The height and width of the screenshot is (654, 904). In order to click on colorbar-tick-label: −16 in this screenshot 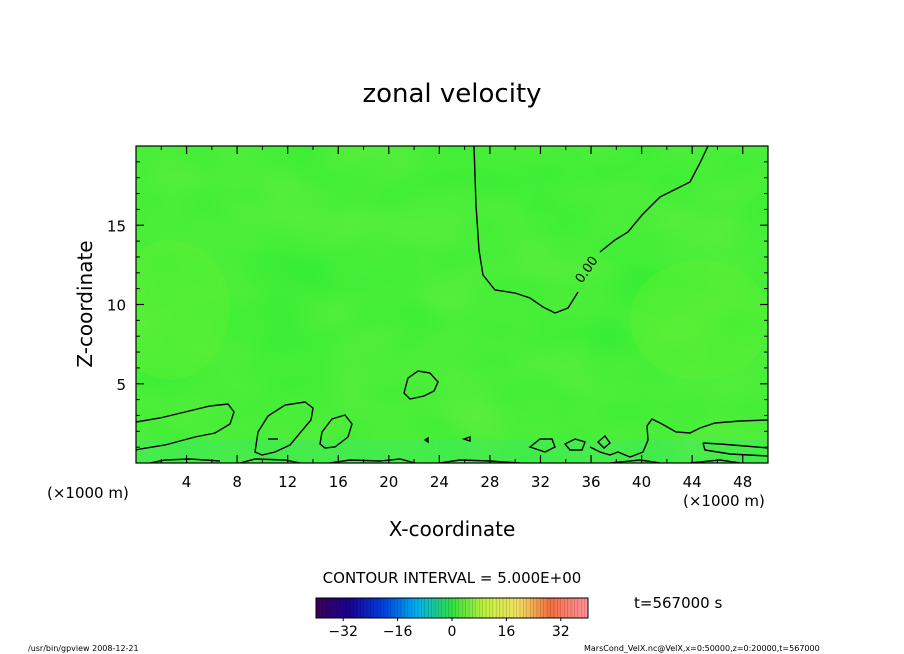, I will do `click(398, 632)`.